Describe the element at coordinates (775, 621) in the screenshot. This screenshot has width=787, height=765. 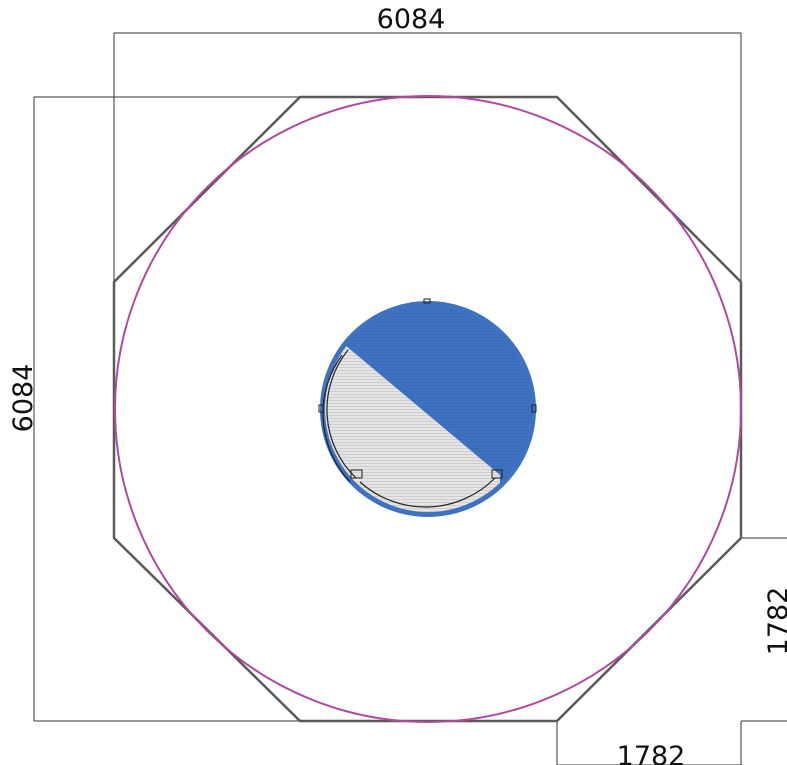
I see `chamfer-vertical-label: 1782` at that location.